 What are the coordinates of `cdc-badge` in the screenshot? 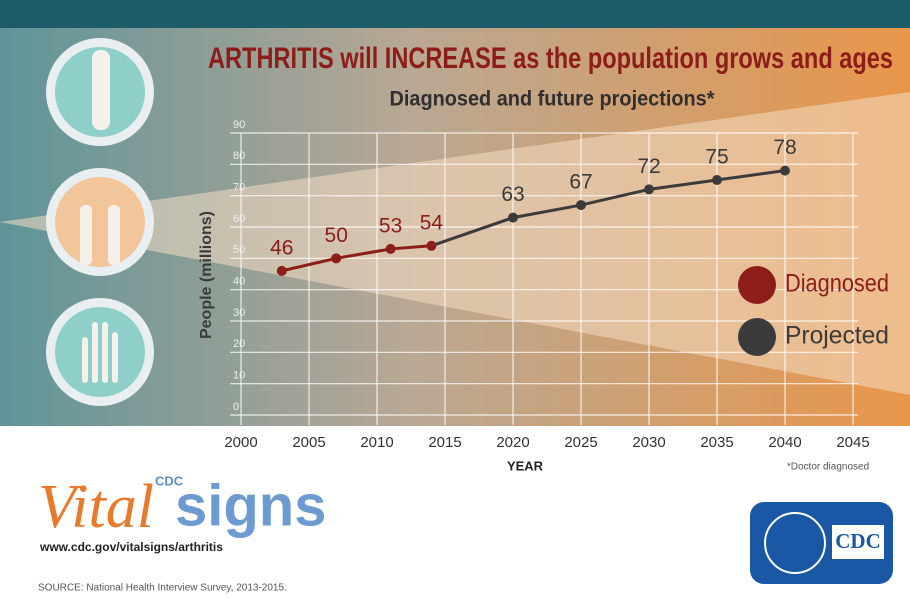 It's located at (821, 543).